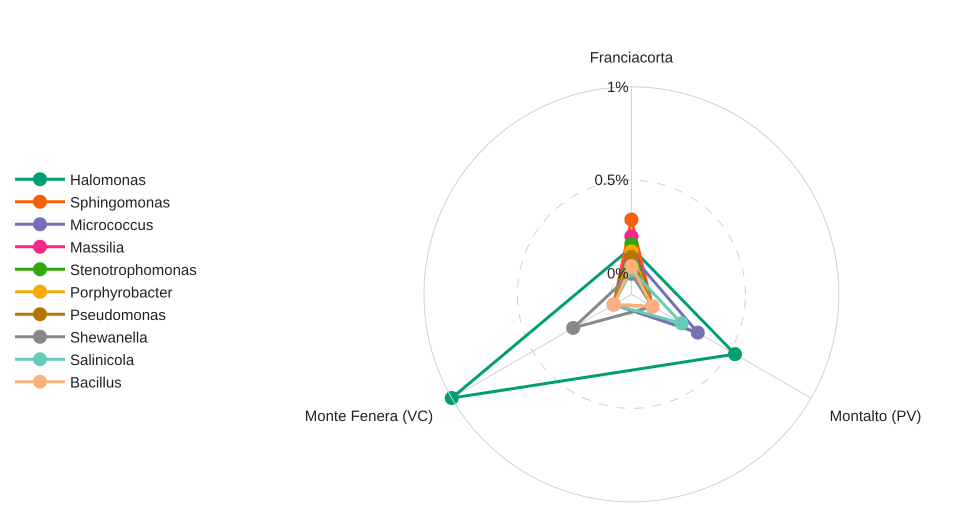  Describe the element at coordinates (133, 271) in the screenshot. I see `legend-label: Stenotrophomonas` at that location.